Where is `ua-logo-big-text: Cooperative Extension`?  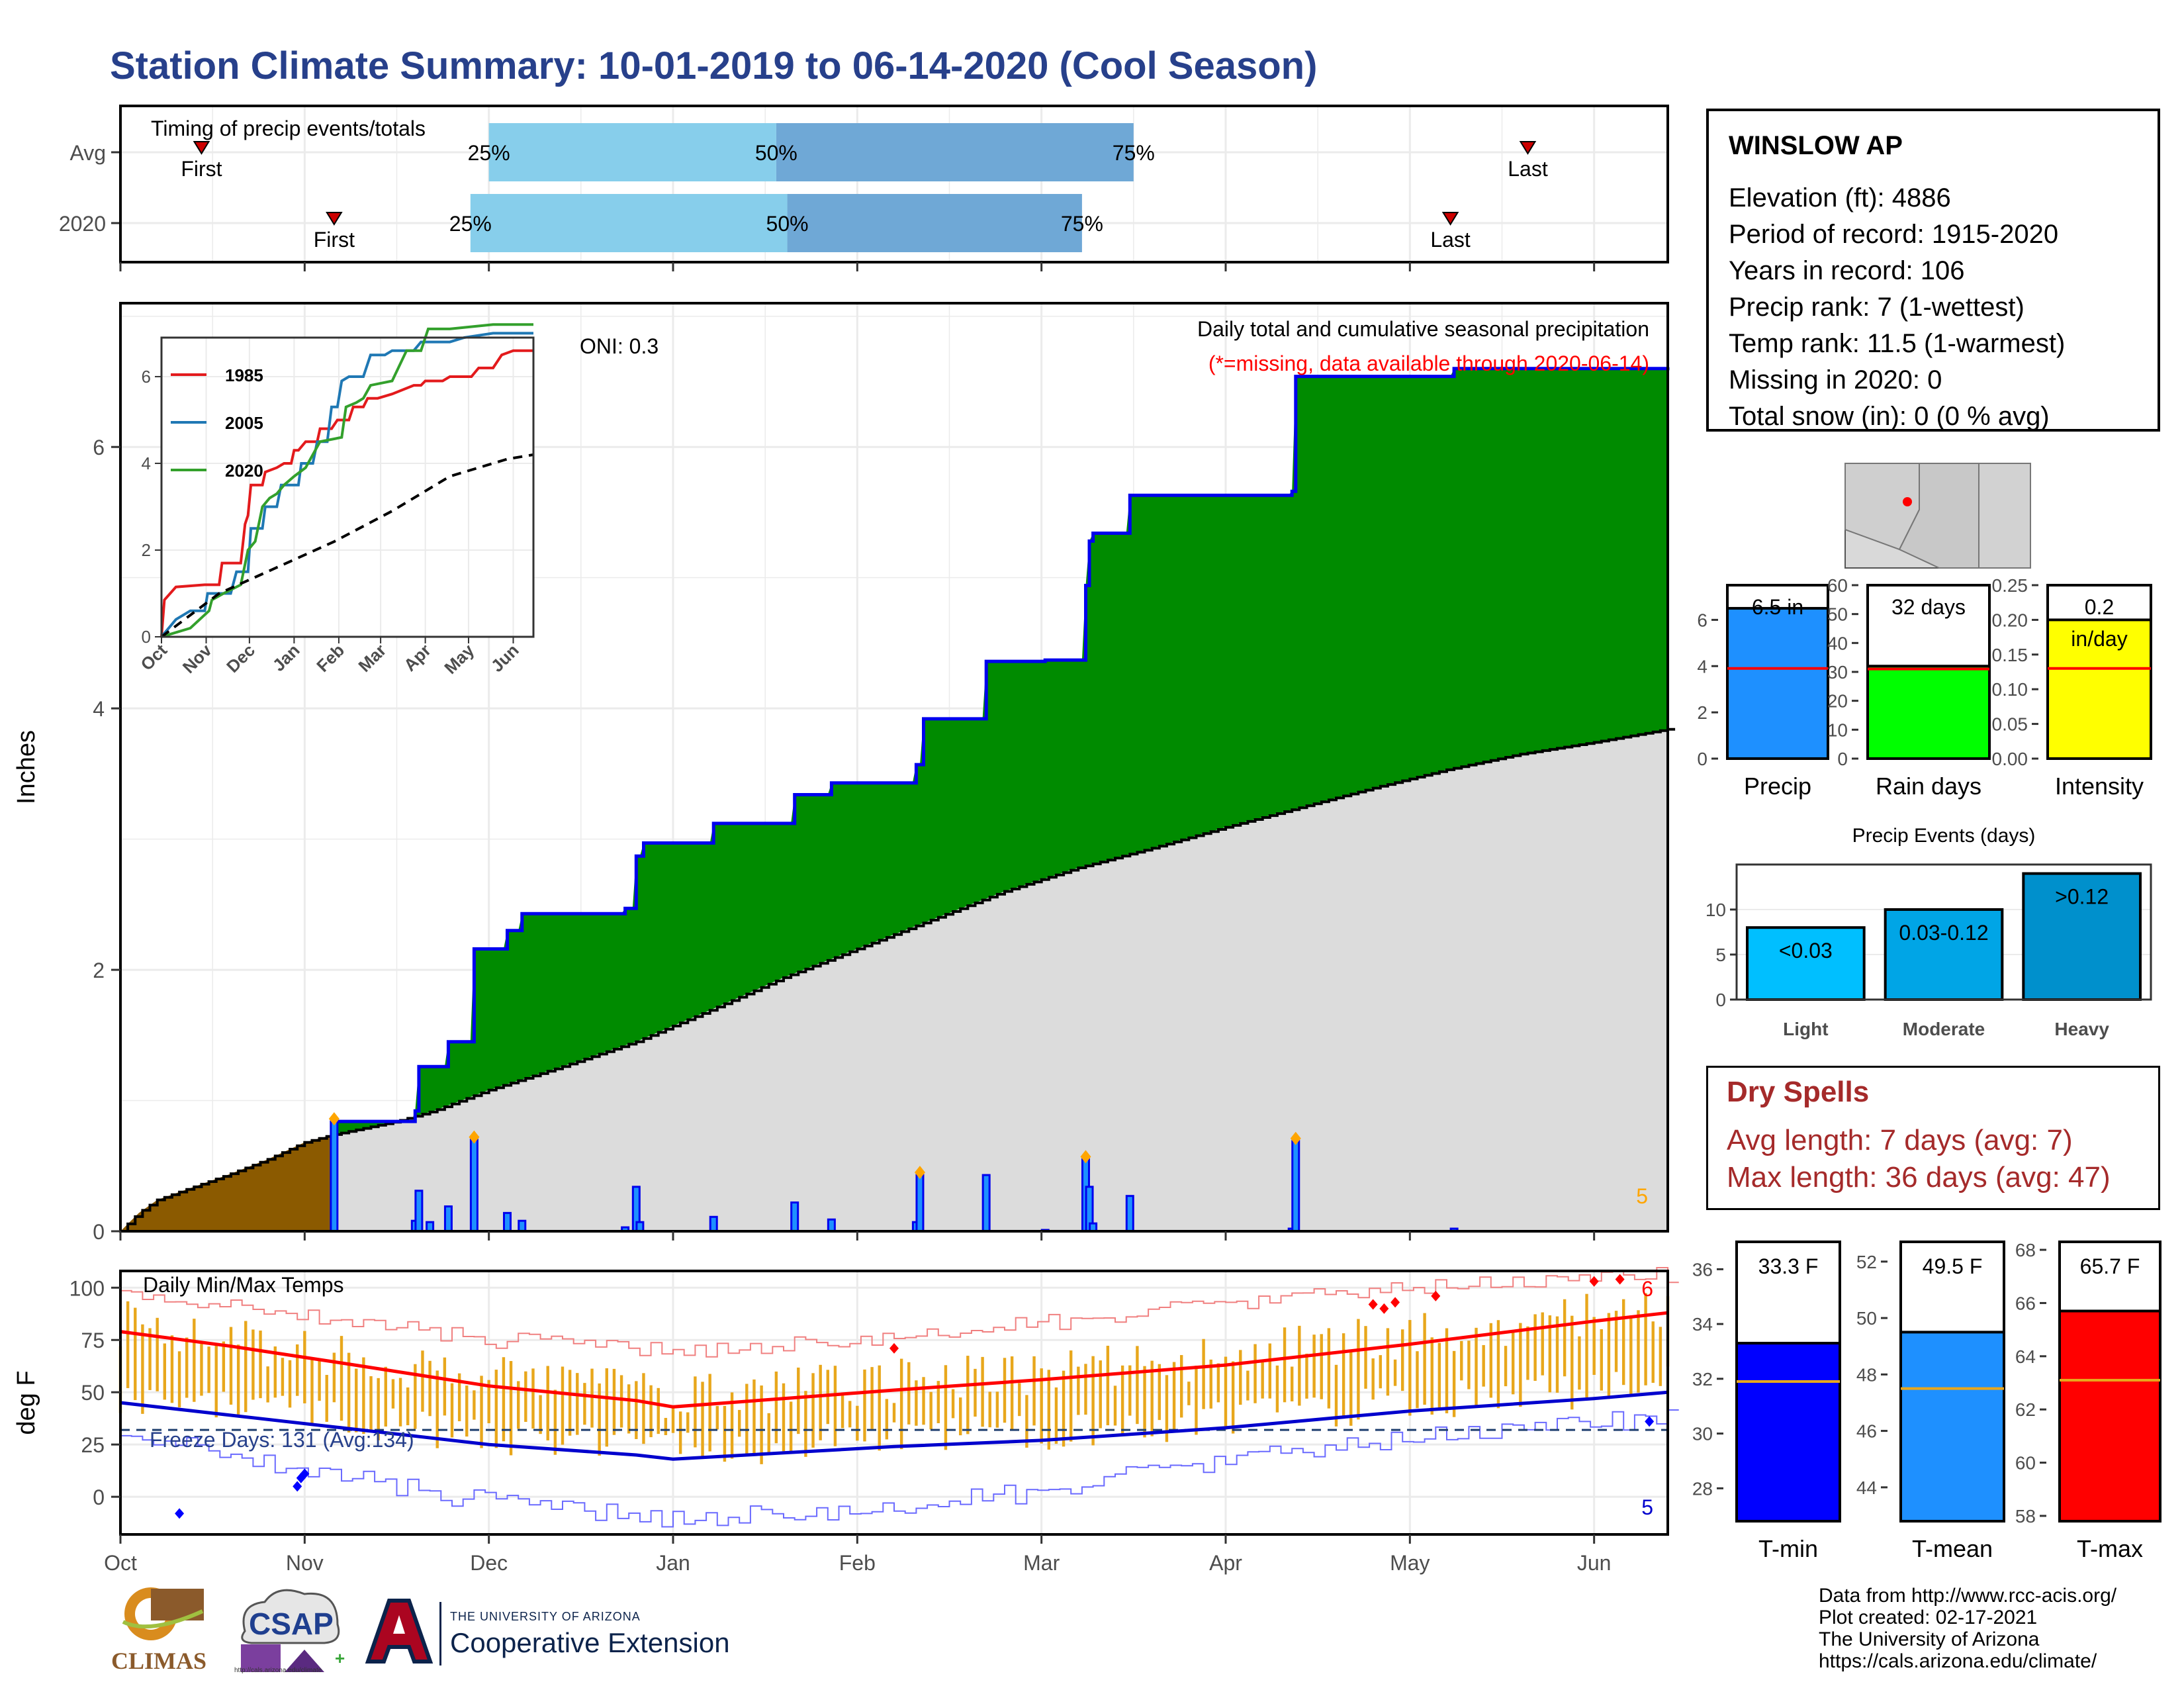
ua-logo-big-text: Cooperative Extension is located at coordinates (590, 1642).